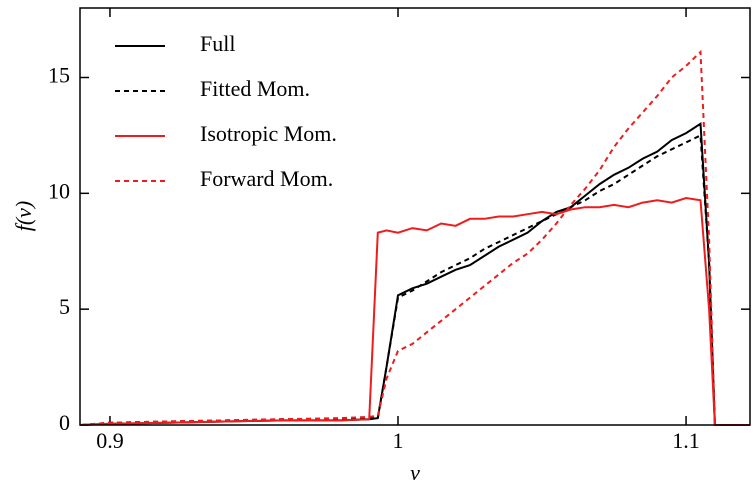  What do you see at coordinates (415, 472) in the screenshot?
I see `x-axis-label: ν` at bounding box center [415, 472].